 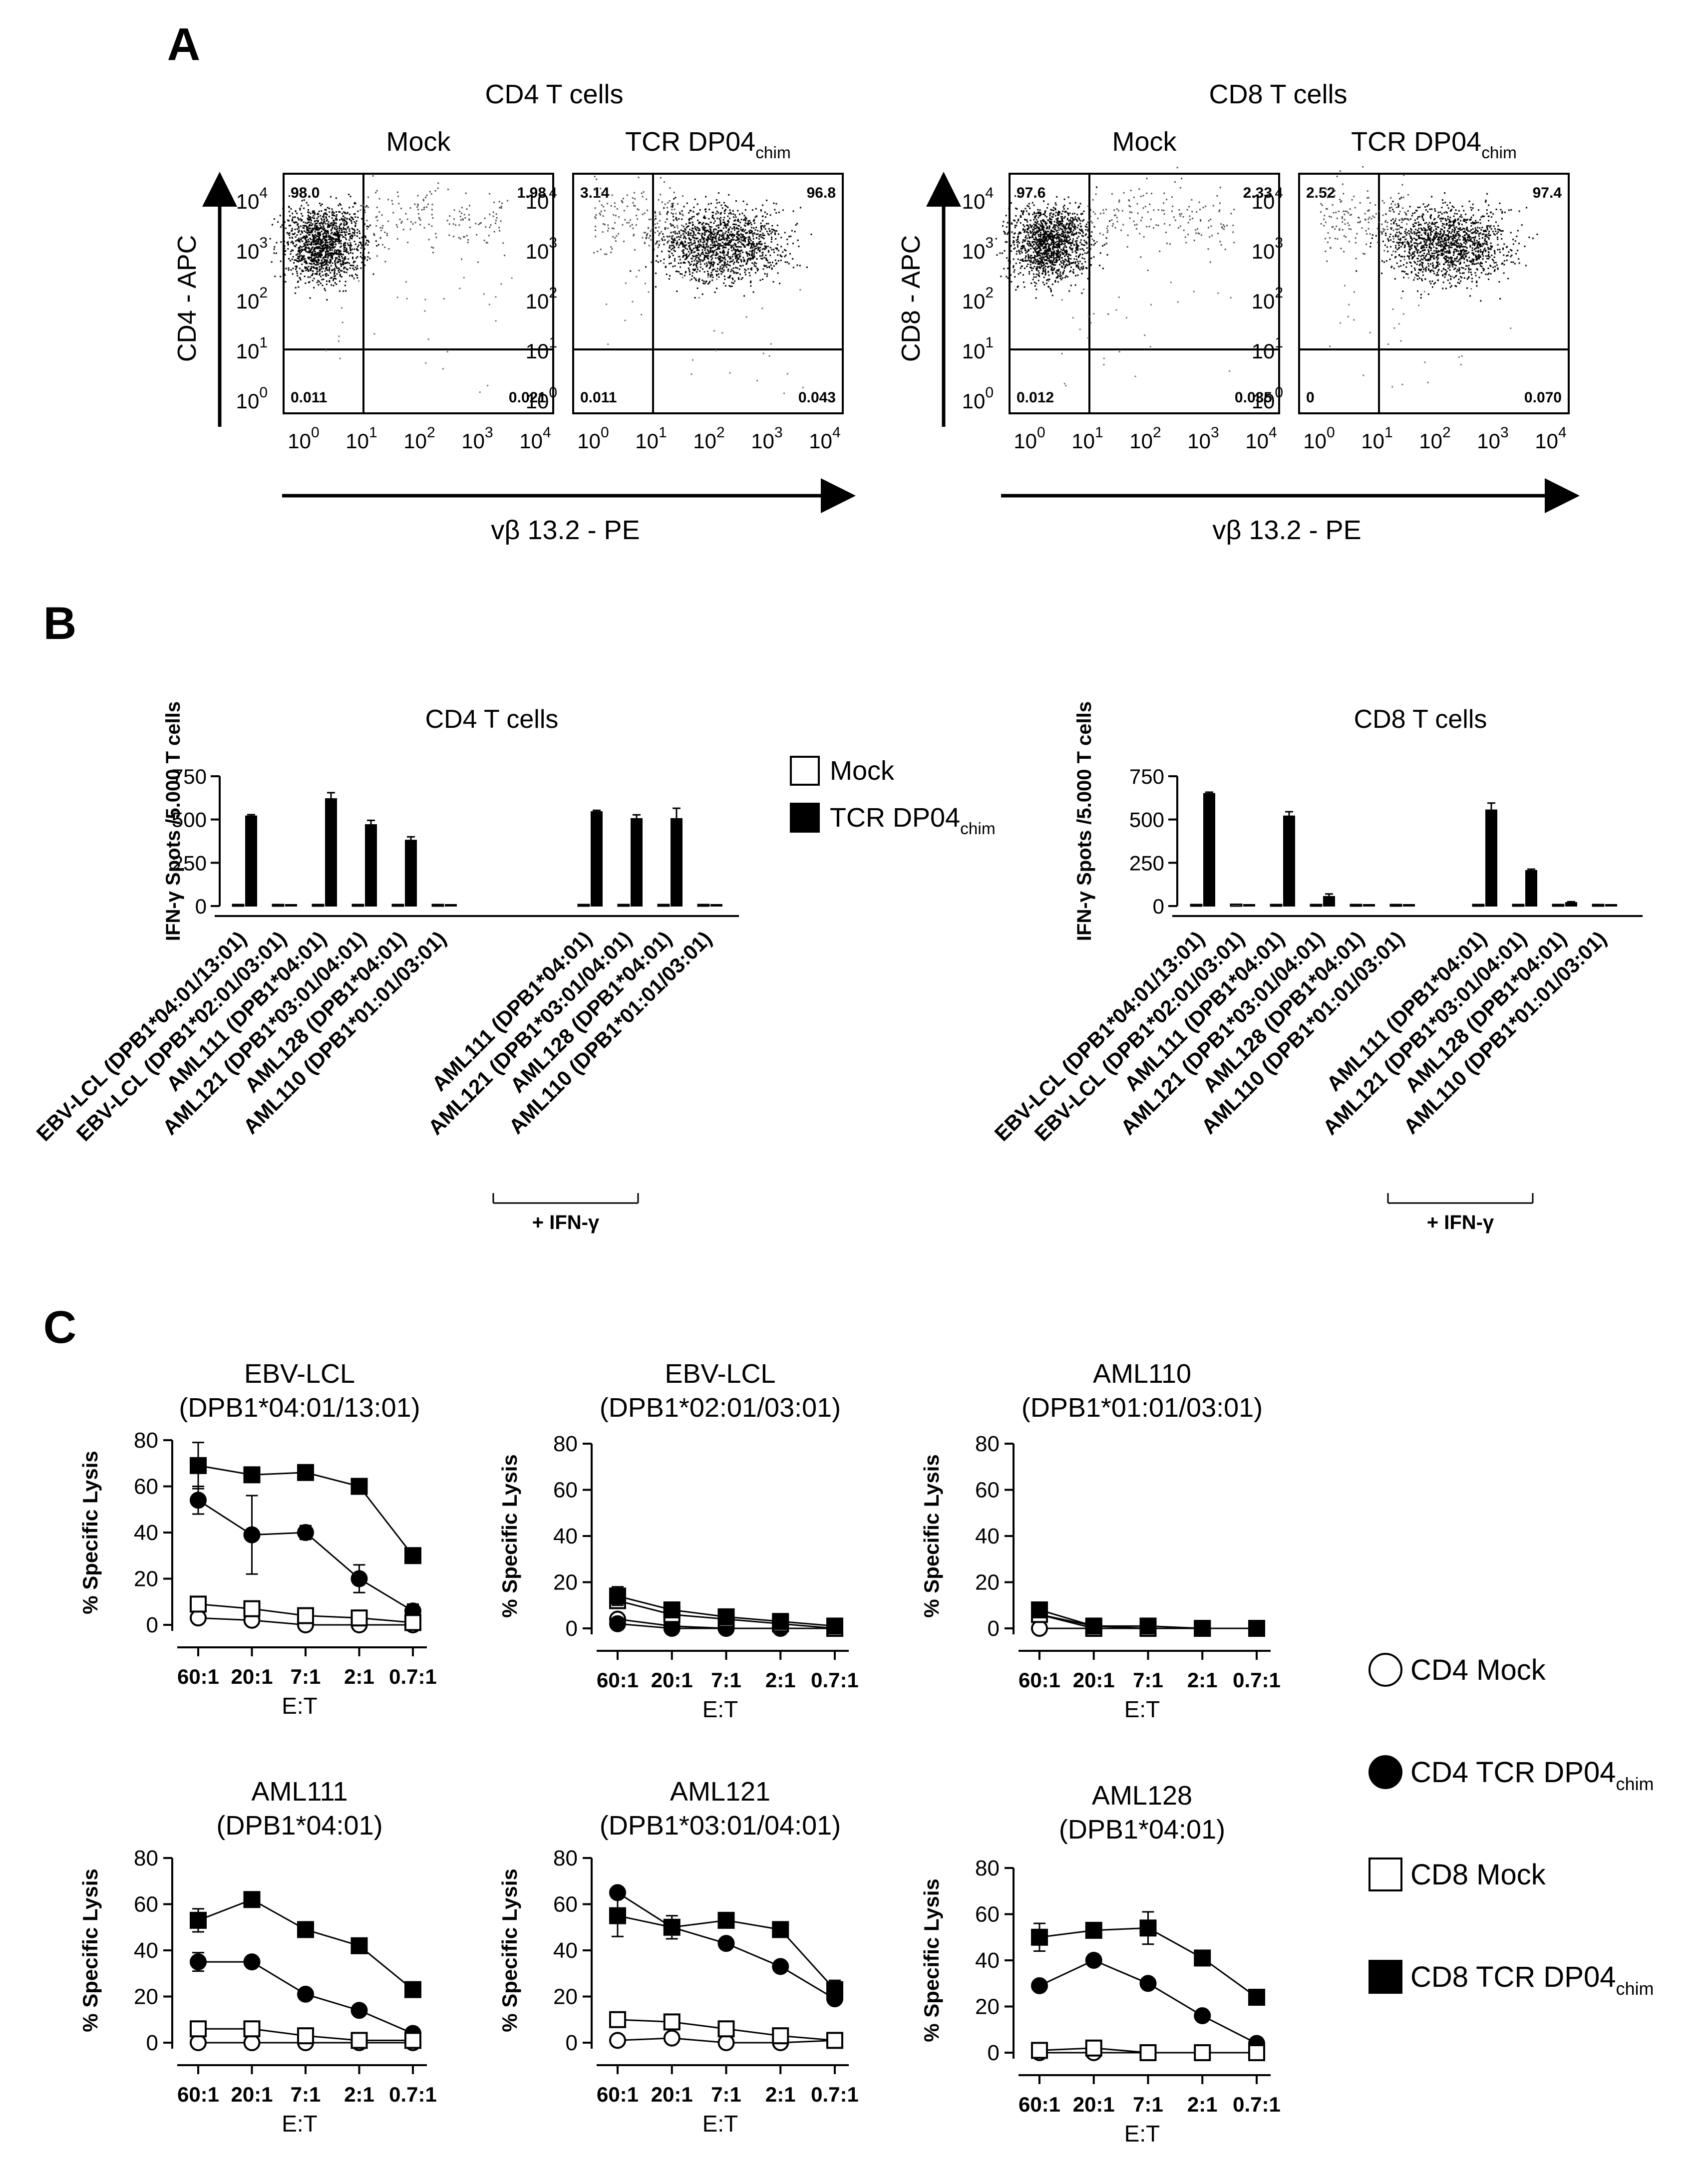 What do you see at coordinates (824, 438) in the screenshot?
I see `flow-x-tick: 104` at bounding box center [824, 438].